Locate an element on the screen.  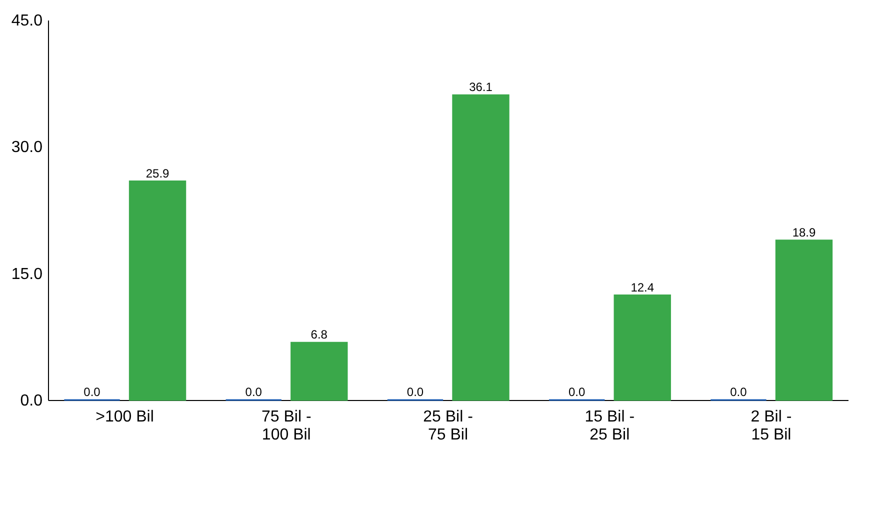
x-tick-label: 25 Bil - 75 Bil is located at coordinates (448, 426).